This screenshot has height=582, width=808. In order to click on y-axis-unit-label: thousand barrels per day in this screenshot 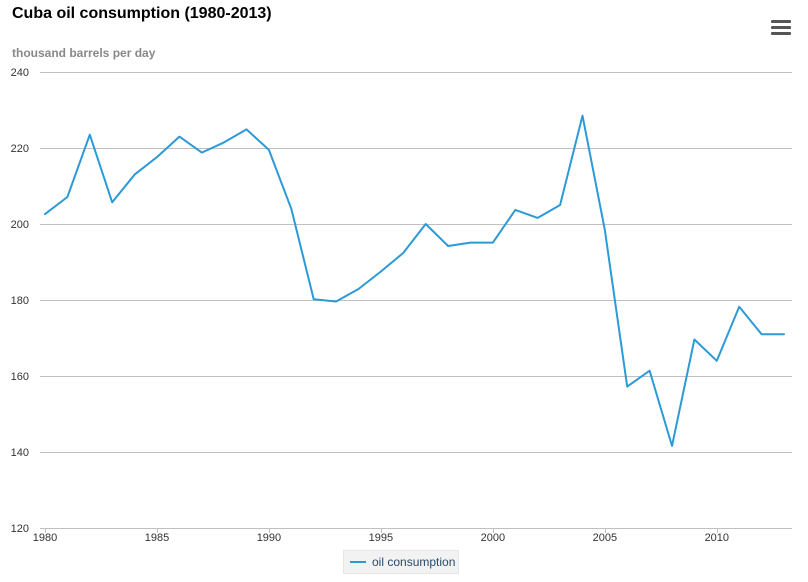, I will do `click(84, 53)`.